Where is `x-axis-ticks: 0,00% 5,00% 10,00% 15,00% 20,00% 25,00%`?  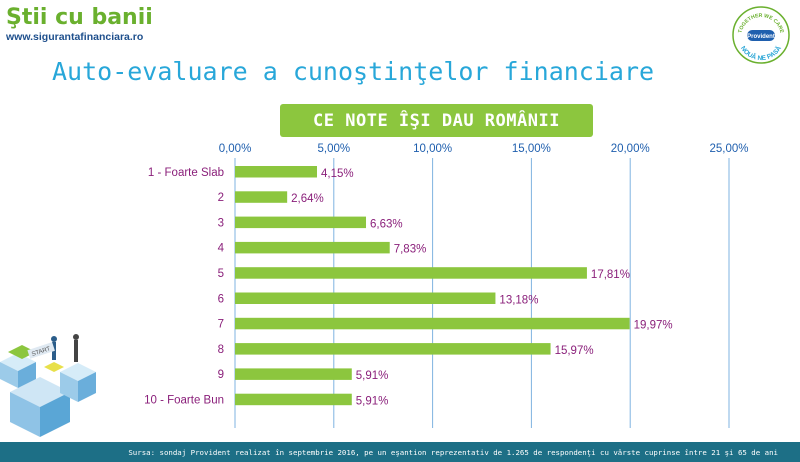
x-axis-ticks: 0,00% 5,00% 10,00% 15,00% 20,00% 25,00% is located at coordinates (484, 149).